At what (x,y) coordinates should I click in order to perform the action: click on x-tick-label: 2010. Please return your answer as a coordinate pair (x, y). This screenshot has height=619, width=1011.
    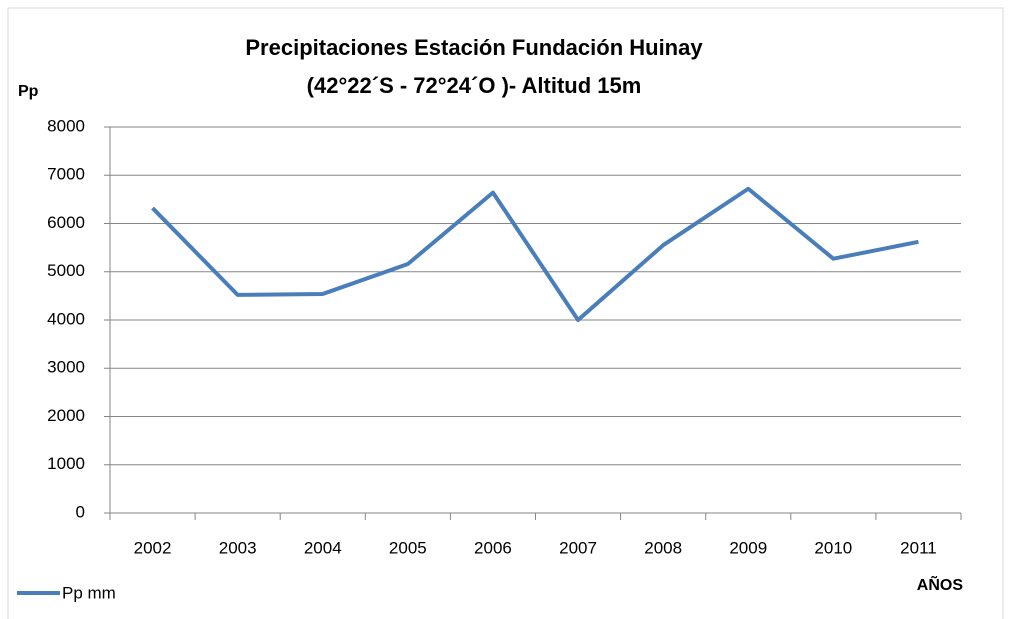
    Looking at the image, I should click on (833, 547).